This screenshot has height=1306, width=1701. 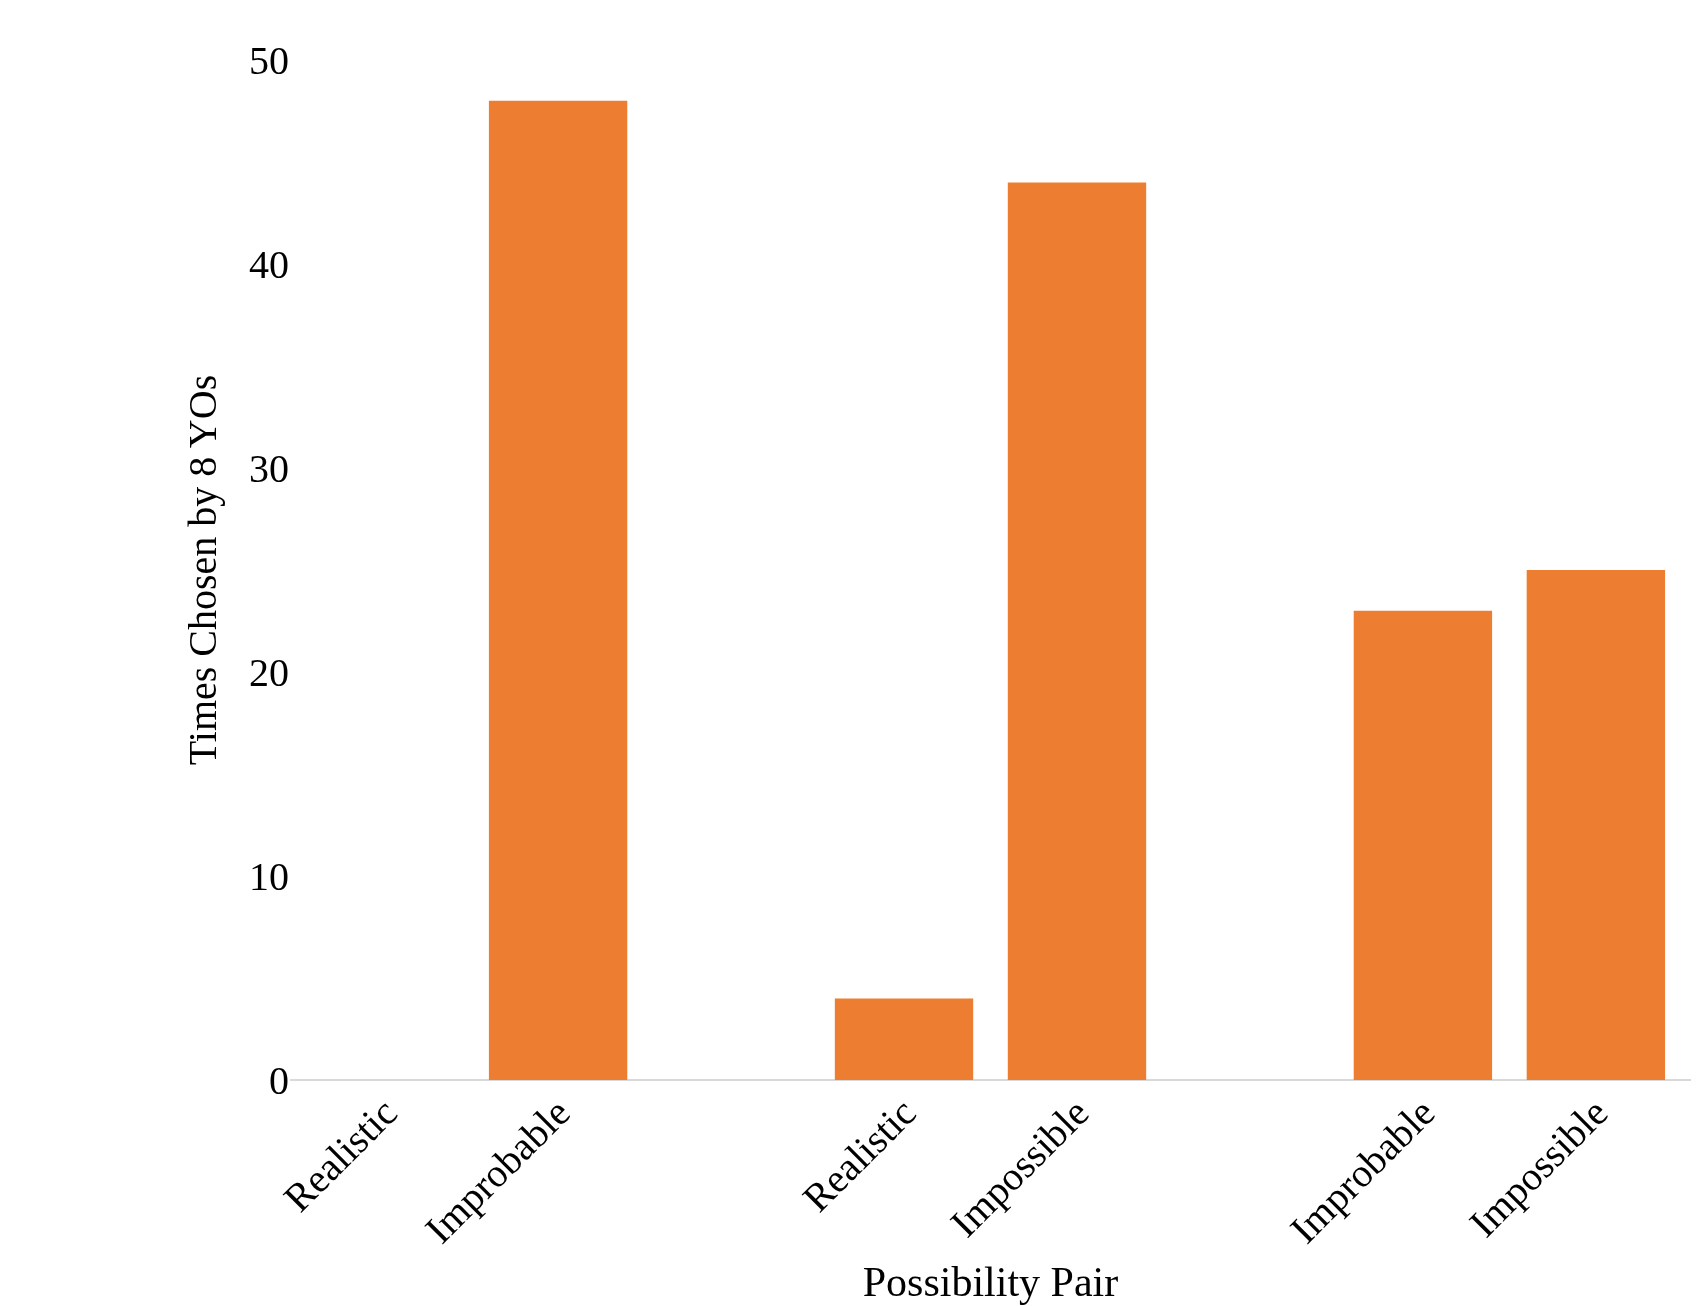 What do you see at coordinates (269, 468) in the screenshot?
I see `y-tick-label: 30` at bounding box center [269, 468].